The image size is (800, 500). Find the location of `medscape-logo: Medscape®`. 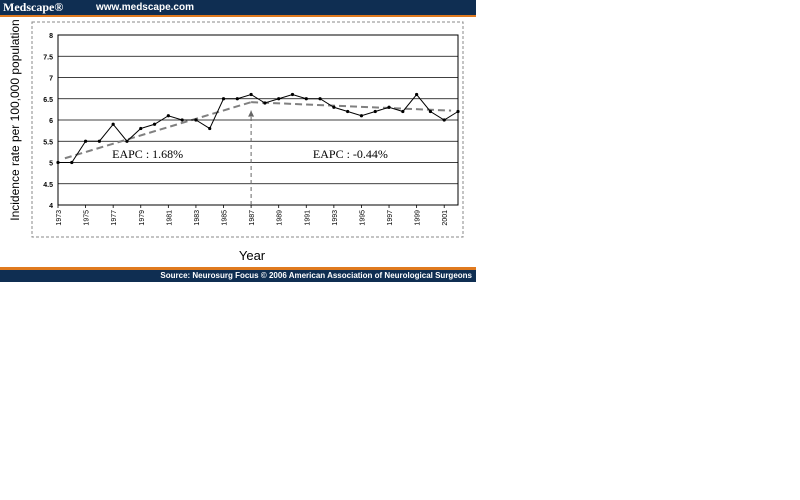

medscape-logo: Medscape® is located at coordinates (33, 7).